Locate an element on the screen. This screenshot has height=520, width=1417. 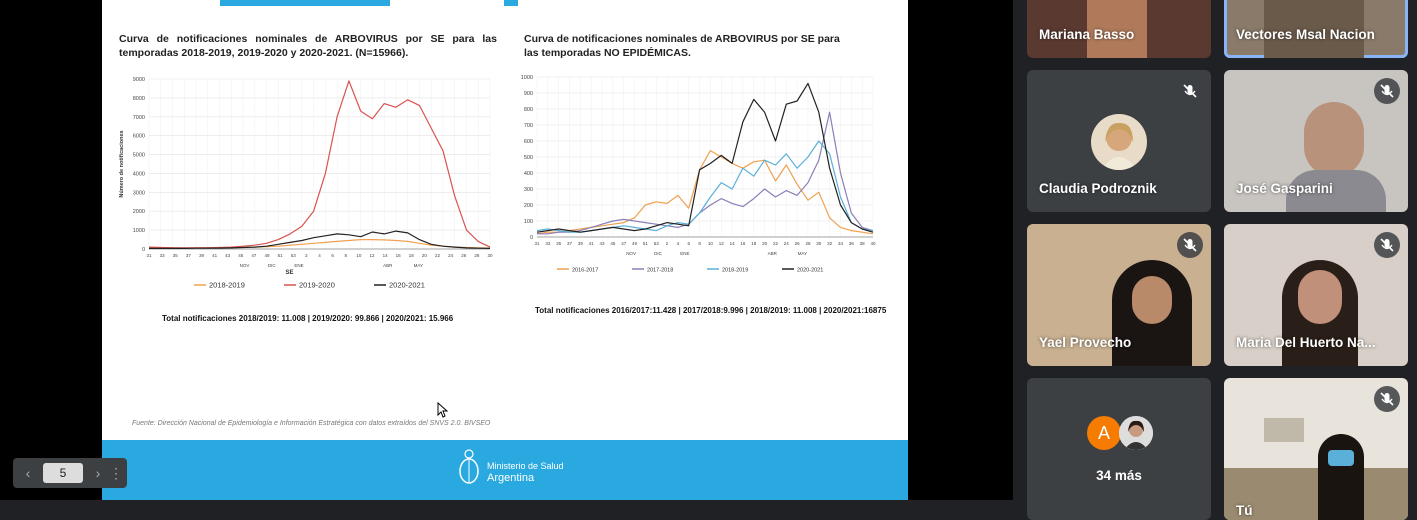
x-tick-label: 30 is located at coordinates (490, 255).